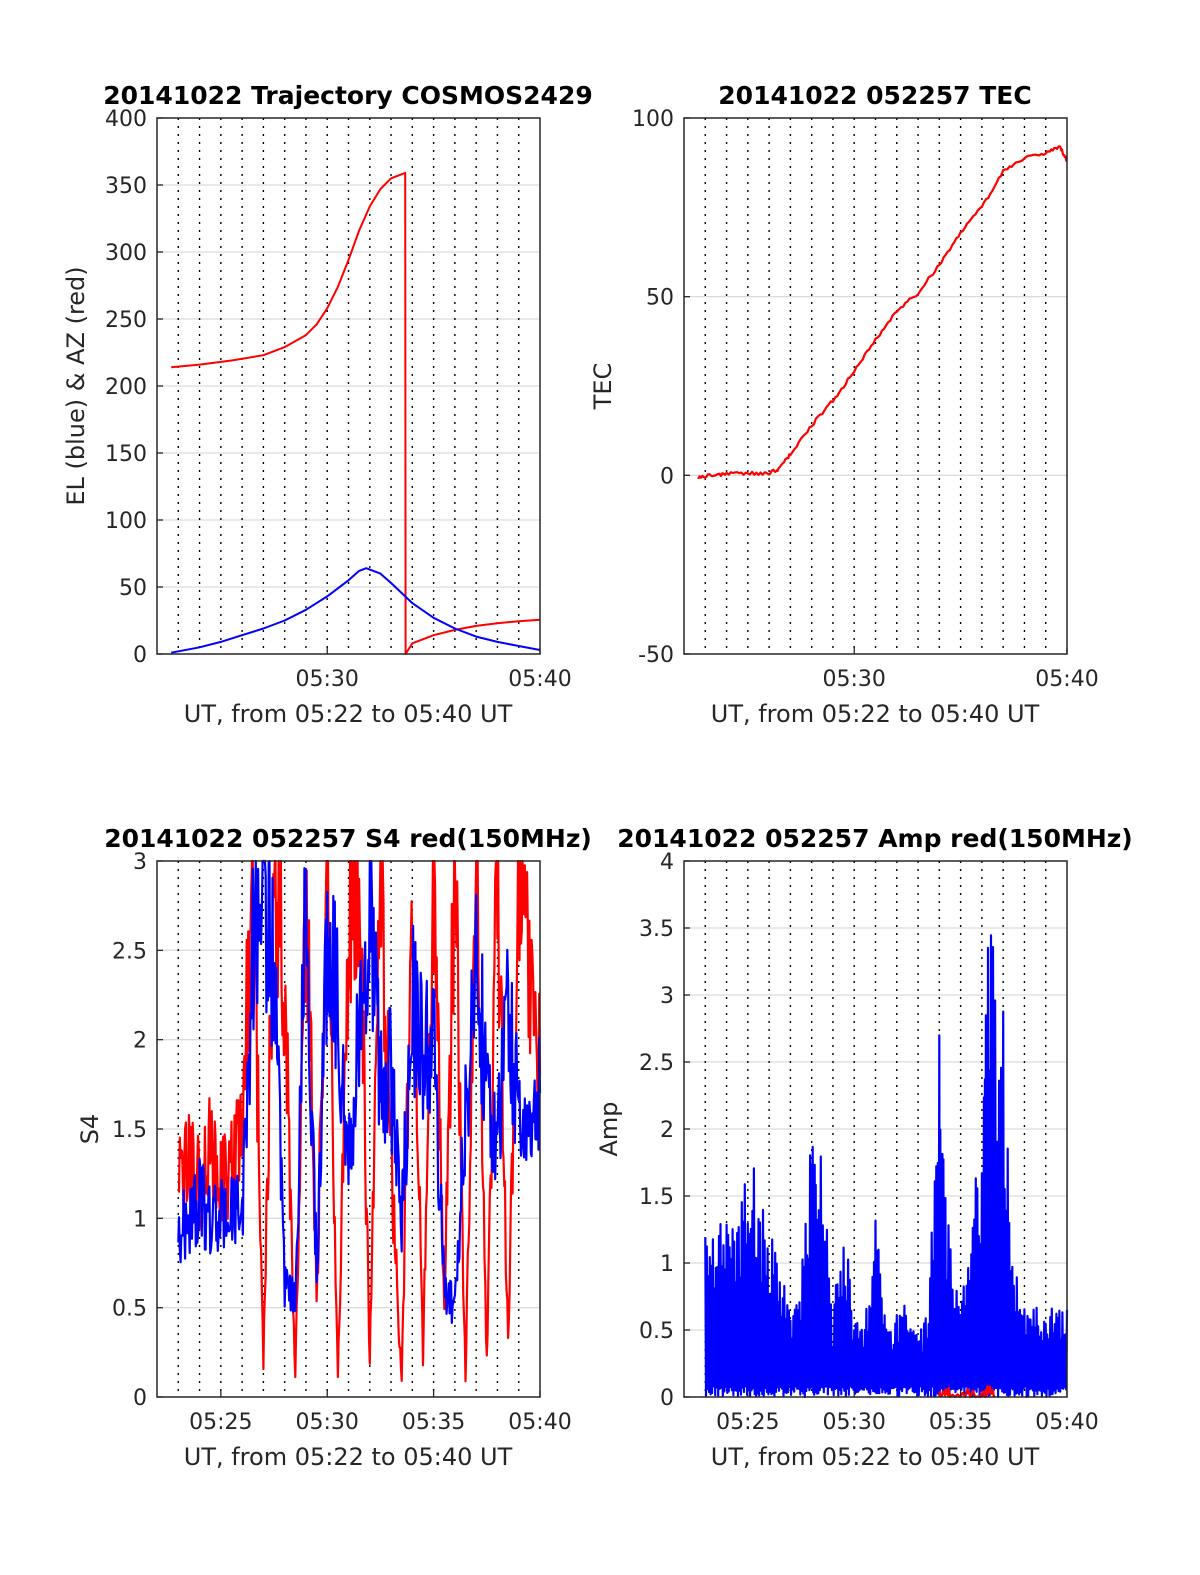 This screenshot has height=1575, width=1200. I want to click on tick-labels: -50 0 50 100 05:30 05:40, so click(865, 399).